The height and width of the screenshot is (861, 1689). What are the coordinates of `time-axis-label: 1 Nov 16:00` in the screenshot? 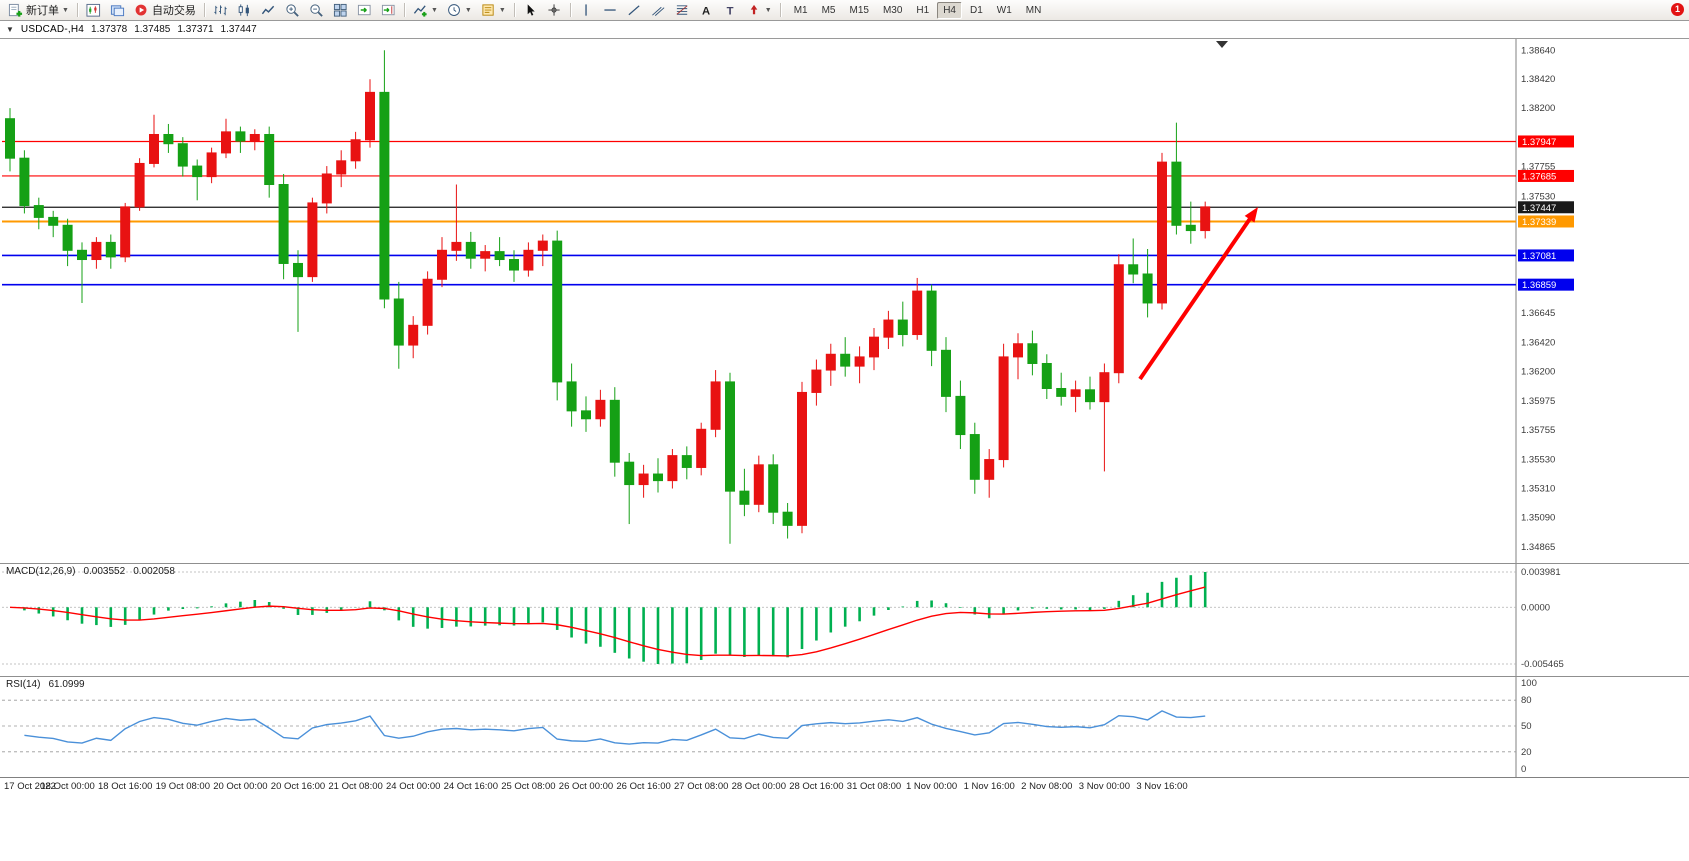 It's located at (989, 786).